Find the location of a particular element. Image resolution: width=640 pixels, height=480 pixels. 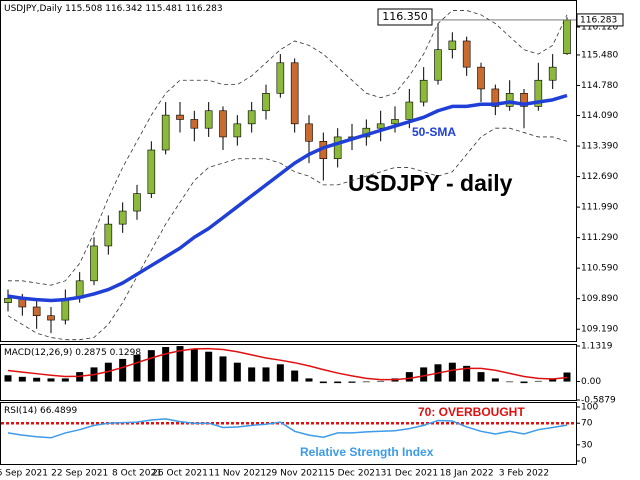

crosshair-label: 116.350 is located at coordinates (405, 16).